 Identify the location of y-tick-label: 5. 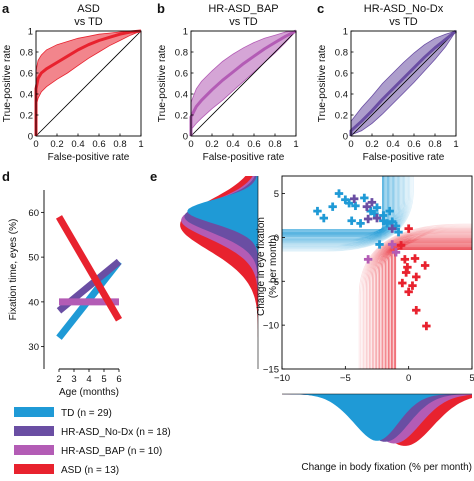
(276, 194).